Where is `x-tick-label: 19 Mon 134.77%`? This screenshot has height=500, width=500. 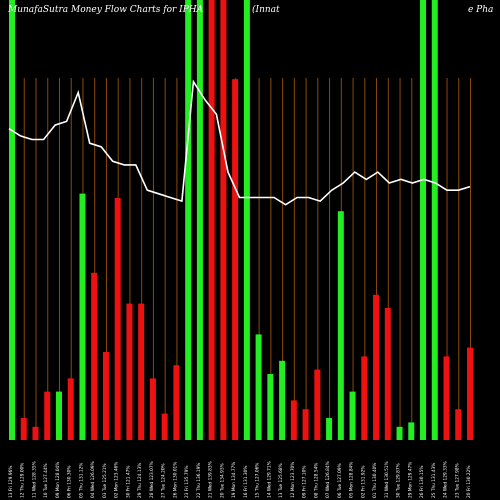
x-tick-label: 19 Mon 134.77% is located at coordinates (234, 480).